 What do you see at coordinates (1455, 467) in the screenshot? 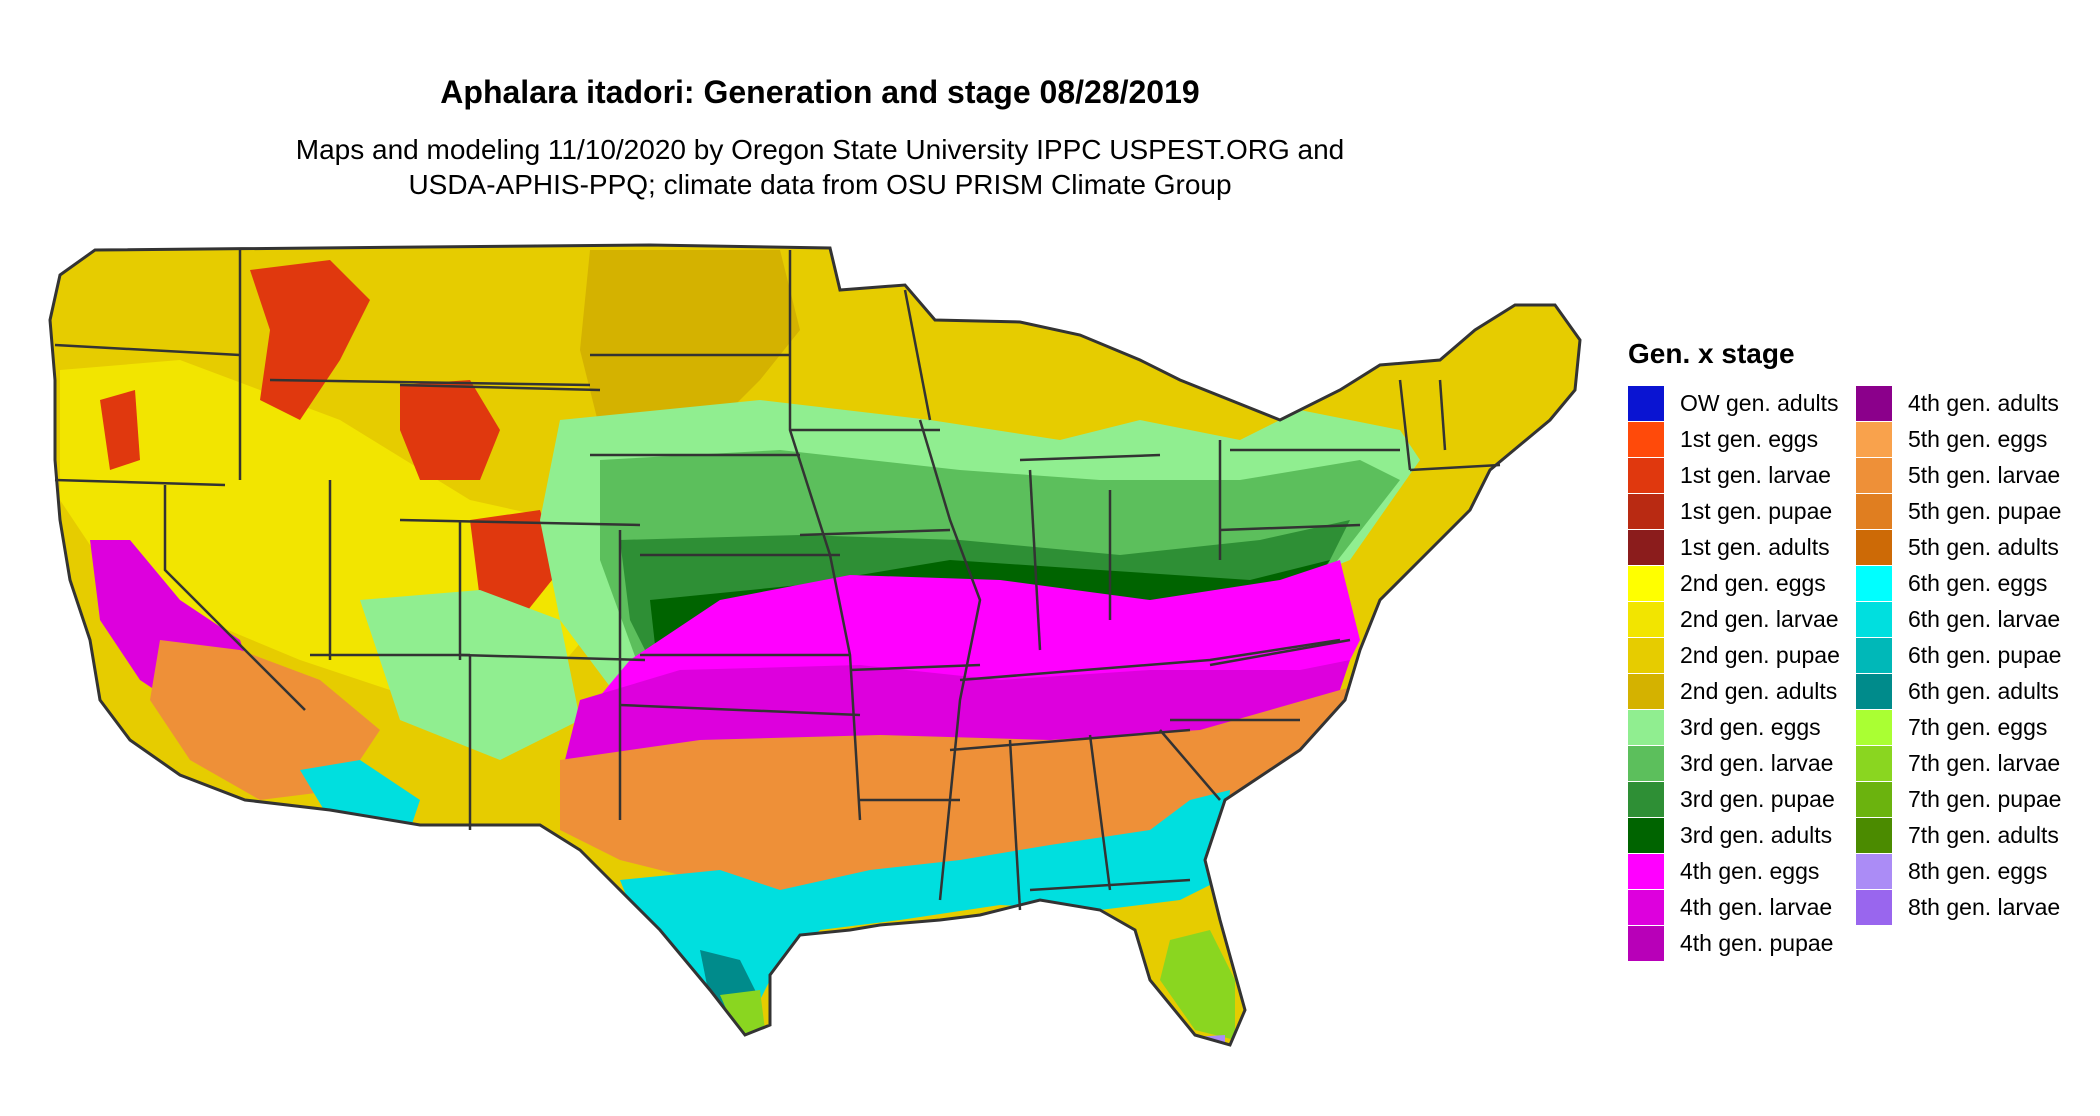
I see `border-ma-south` at bounding box center [1455, 467].